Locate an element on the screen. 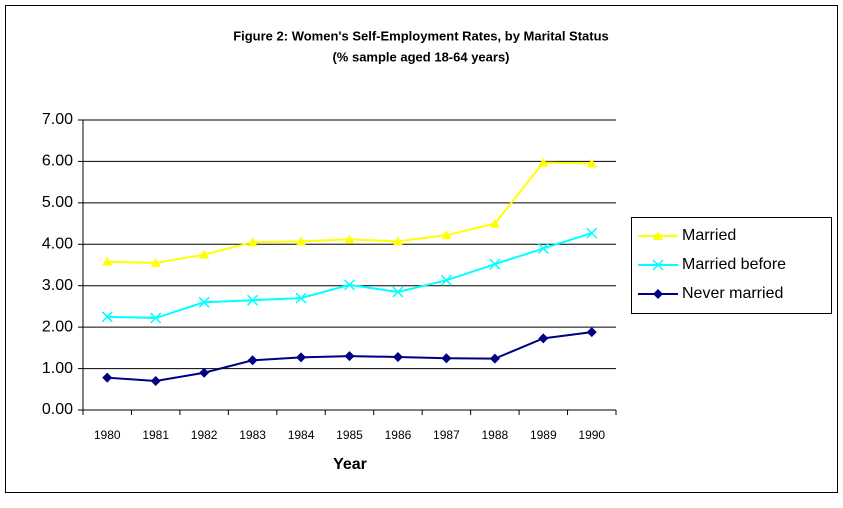 The image size is (843, 508). legend-label: Married before is located at coordinates (734, 264).